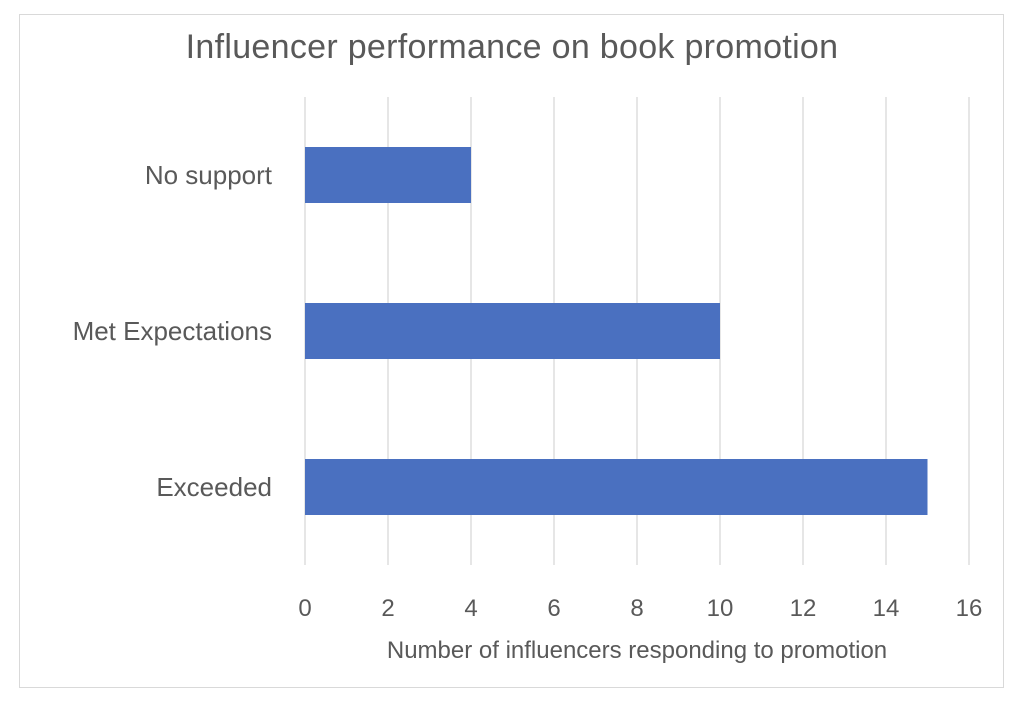 The width and height of the screenshot is (1024, 709). I want to click on x-tick-label-16: 16, so click(969, 608).